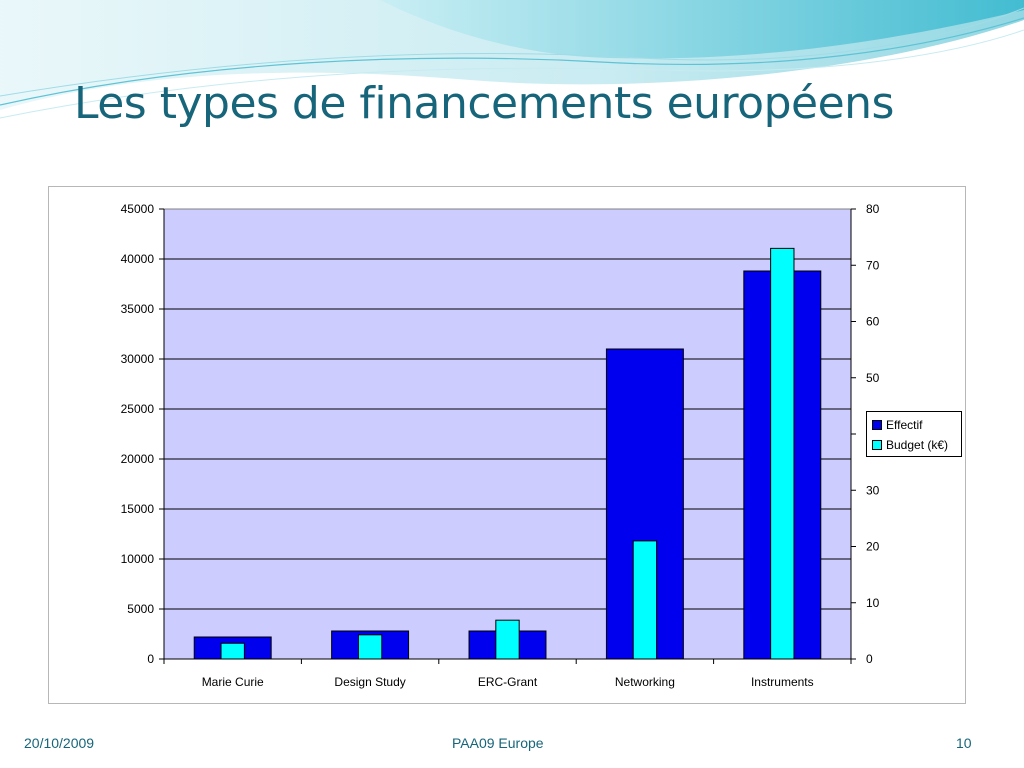  What do you see at coordinates (873, 490) in the screenshot?
I see `right-tick-label-30: 30` at bounding box center [873, 490].